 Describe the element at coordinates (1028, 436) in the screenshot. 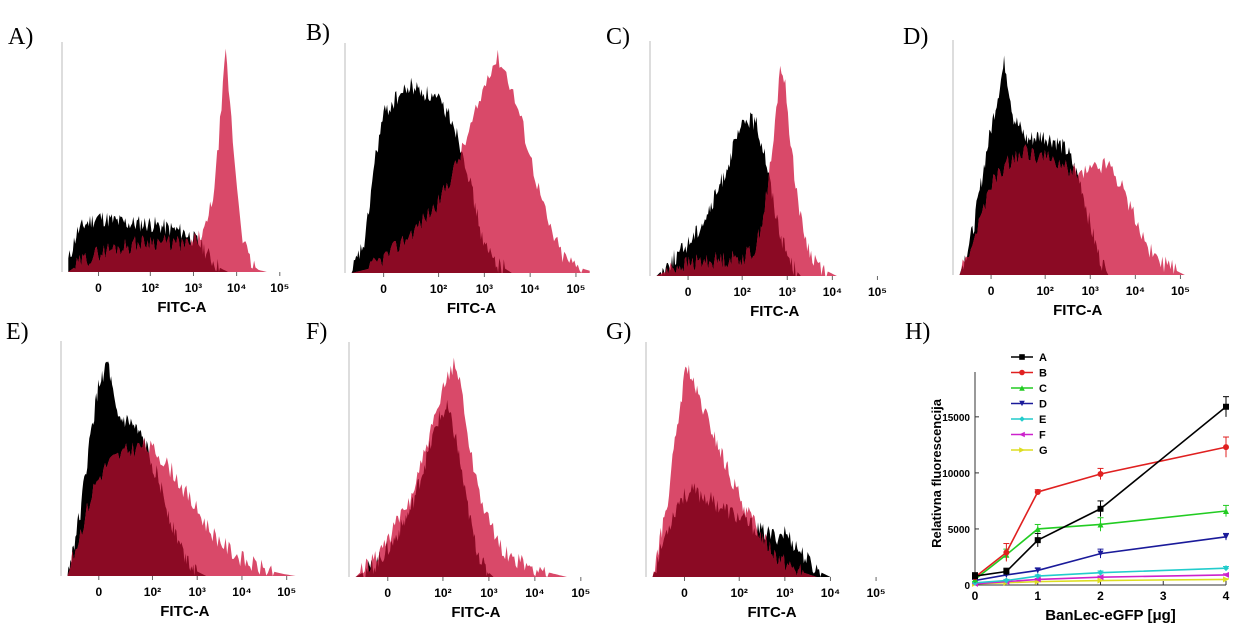

I see `legend-item-f: F` at that location.